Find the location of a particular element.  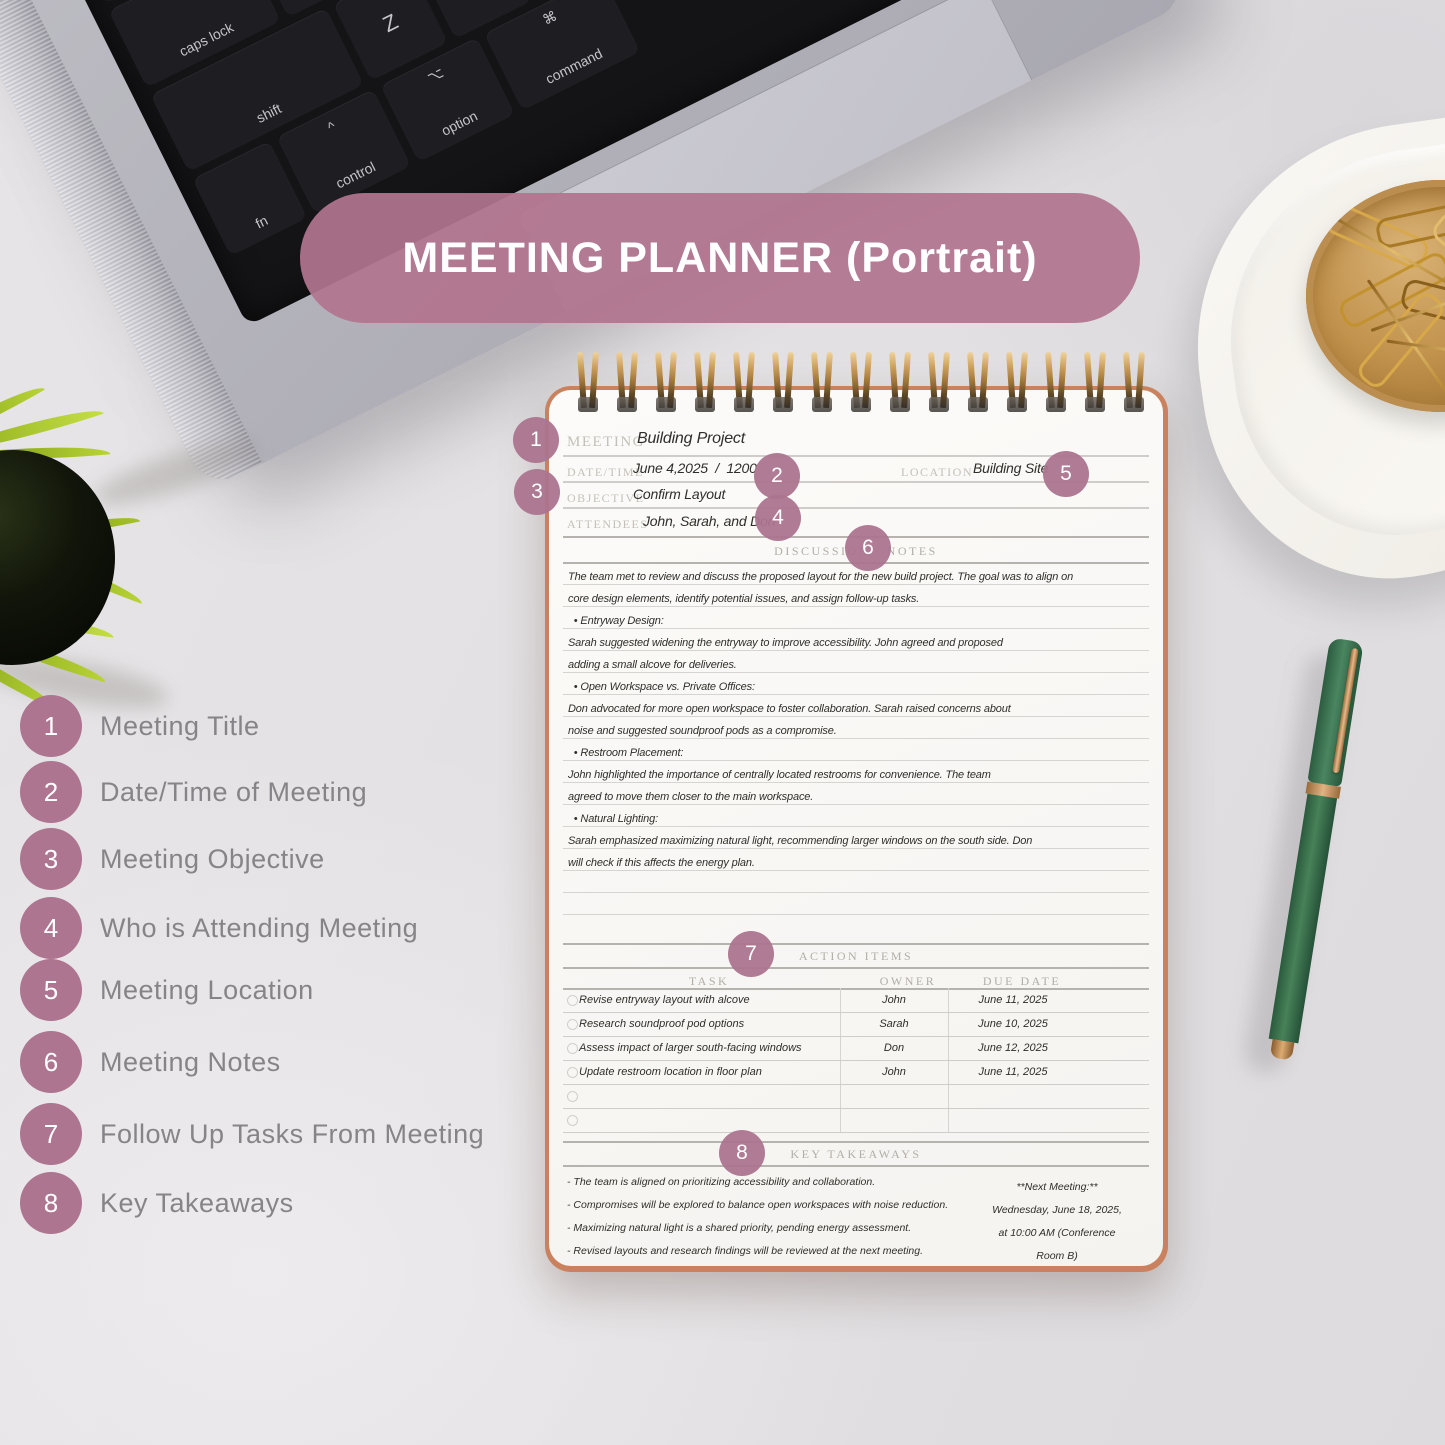

due-date-cell: June 12, 2025 is located at coordinates (1013, 1048).